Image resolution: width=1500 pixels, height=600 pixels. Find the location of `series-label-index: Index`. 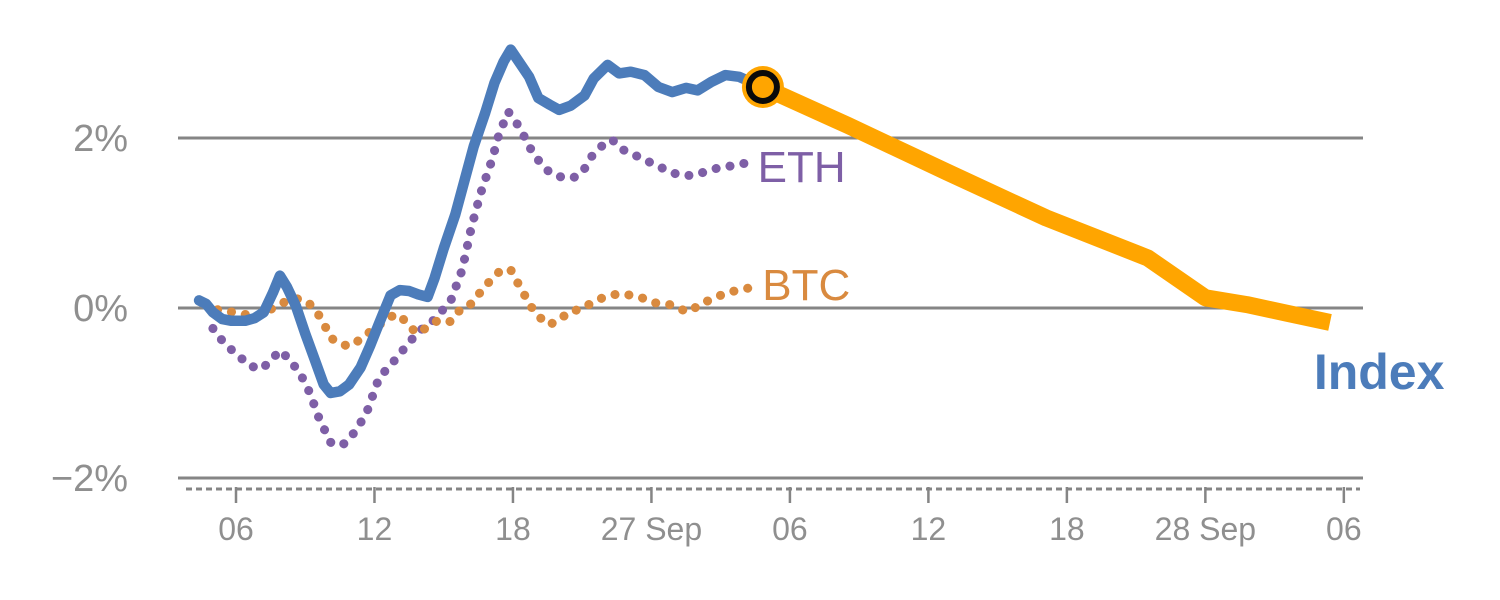

series-label-index: Index is located at coordinates (1379, 372).